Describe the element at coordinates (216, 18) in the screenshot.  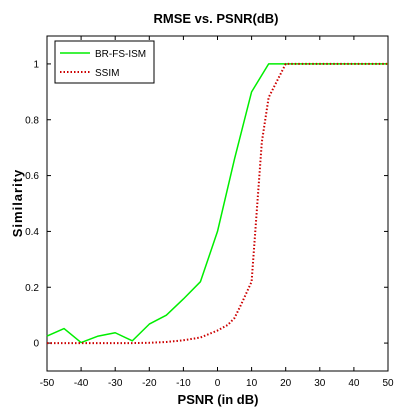
I see `chart-title: RMSE vs. PSNR(dB)` at that location.